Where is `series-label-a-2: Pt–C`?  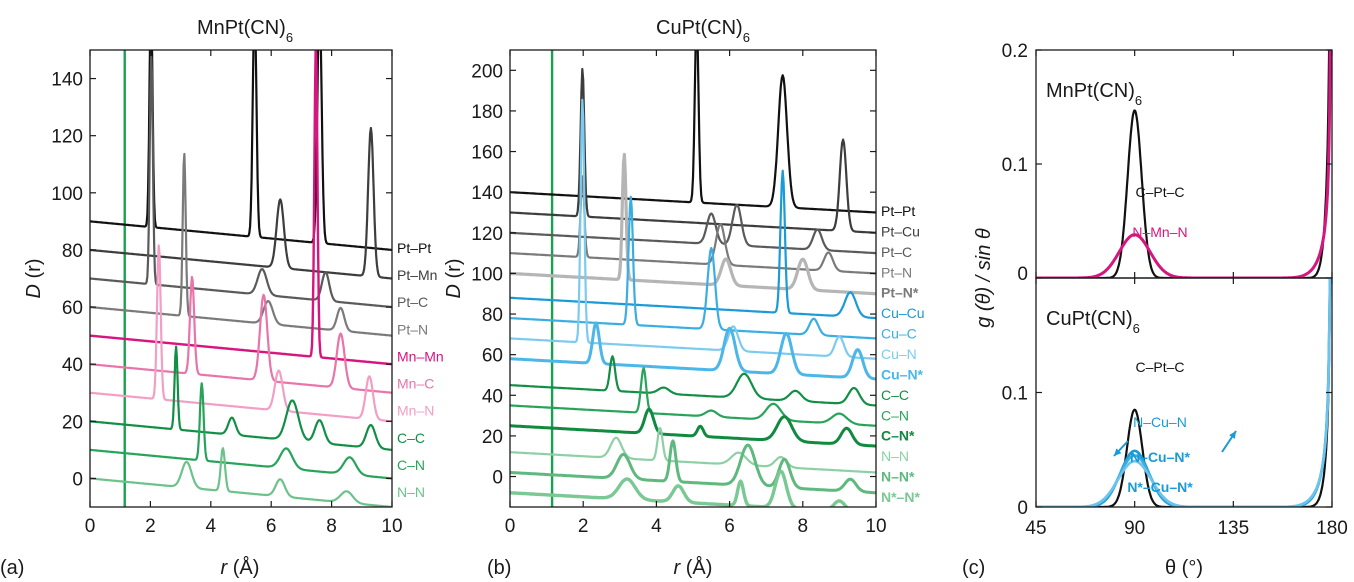
series-label-a-2: Pt–C is located at coordinates (412, 302).